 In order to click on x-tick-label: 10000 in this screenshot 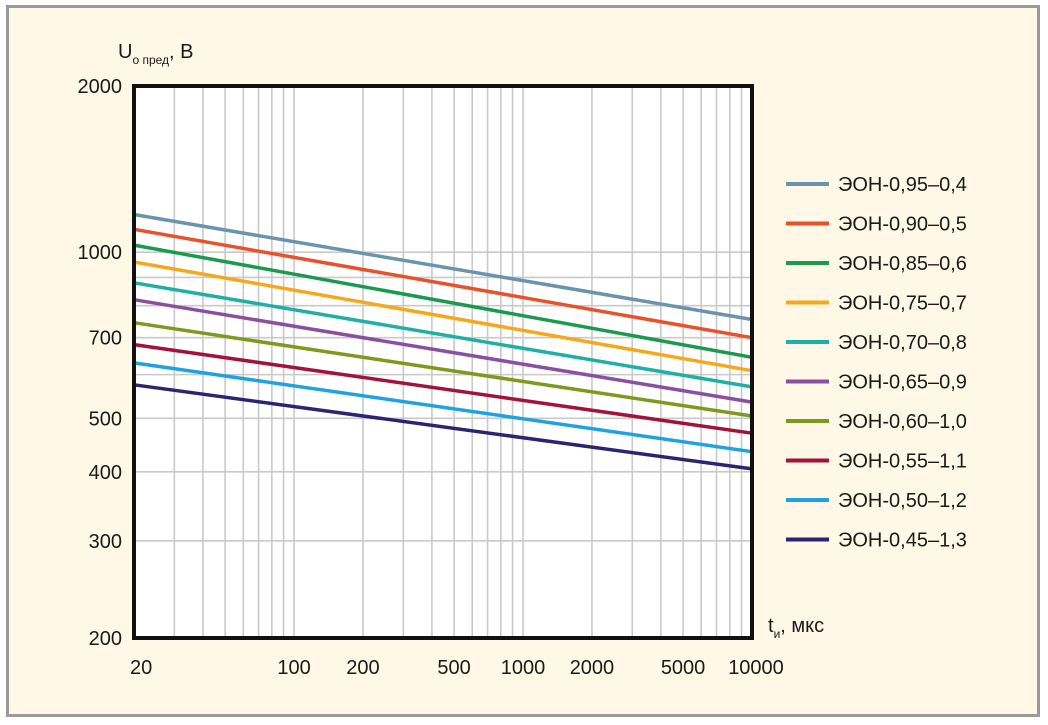, I will do `click(756, 668)`.